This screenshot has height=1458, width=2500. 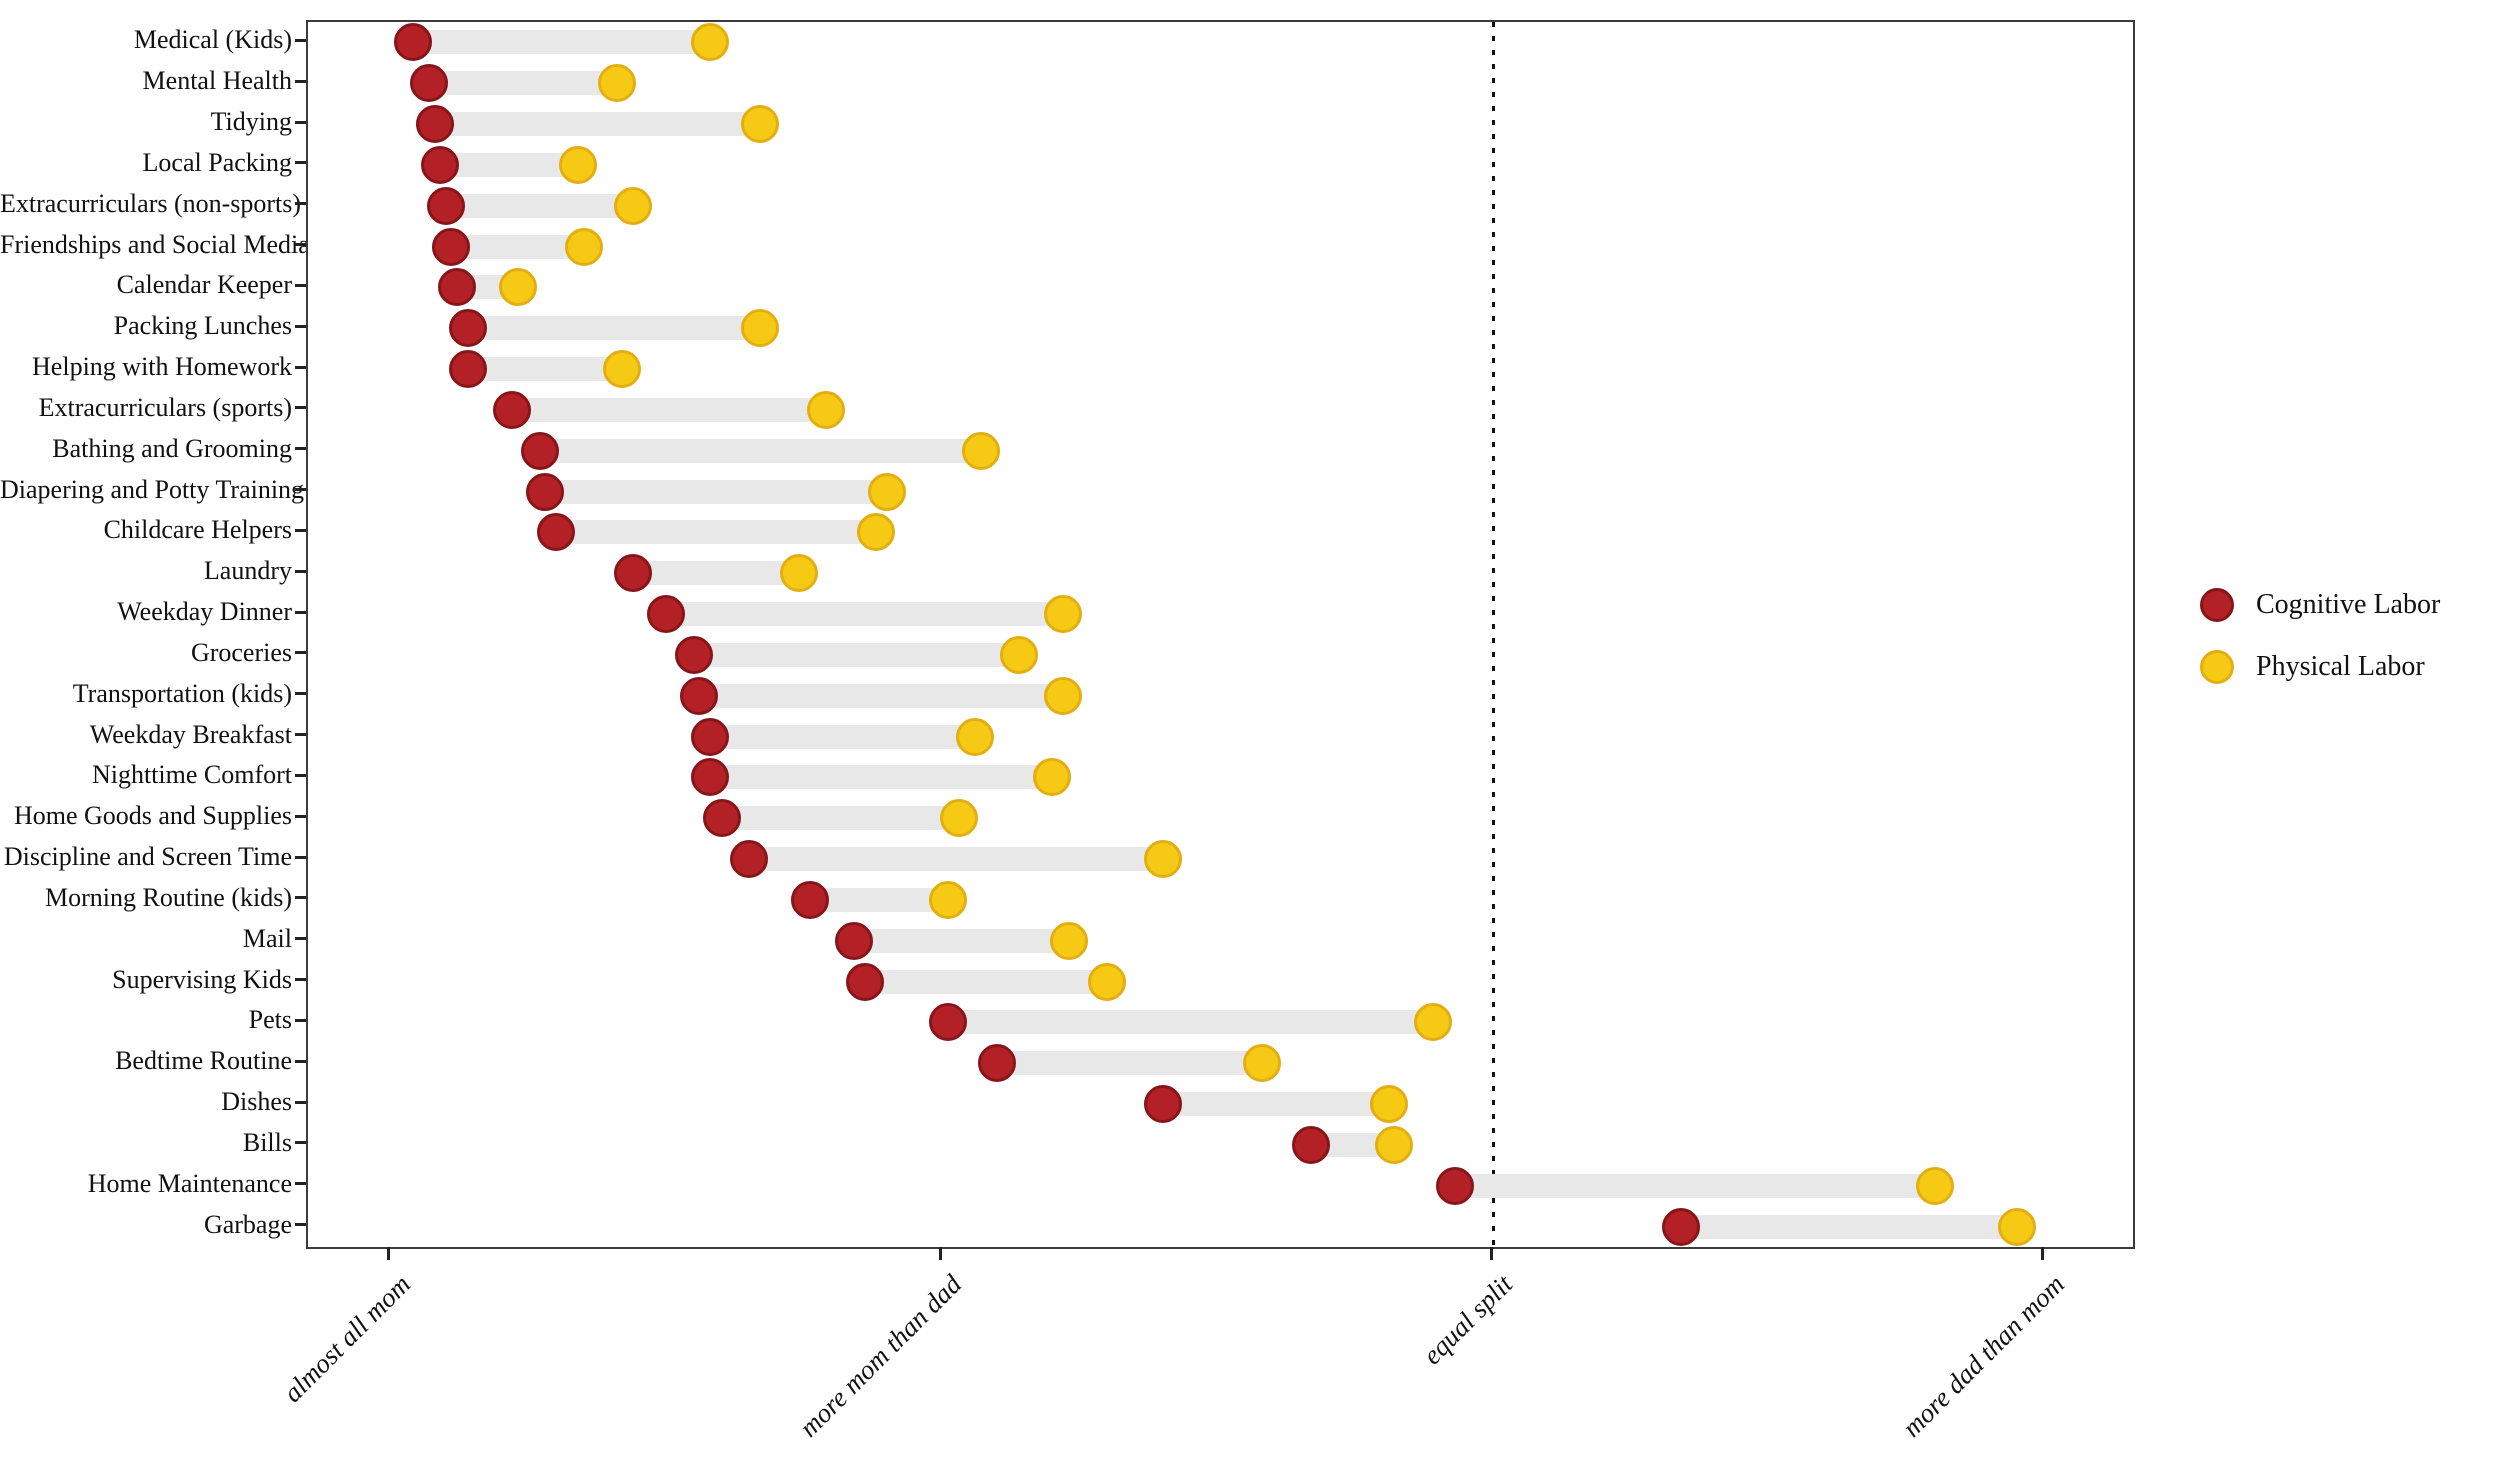 I want to click on legend-entry: Physical Labor, so click(x=2320, y=667).